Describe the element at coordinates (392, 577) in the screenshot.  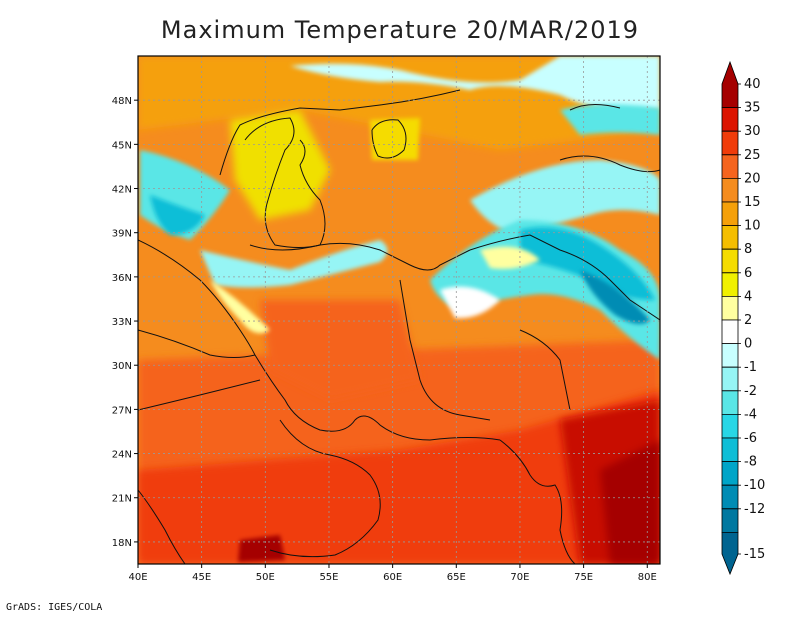
I see `lon-tick-label: 60E` at that location.